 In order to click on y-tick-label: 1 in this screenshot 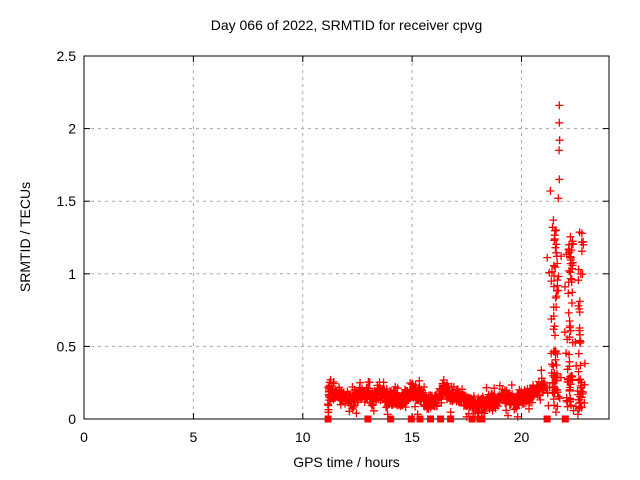, I will do `click(72, 274)`.